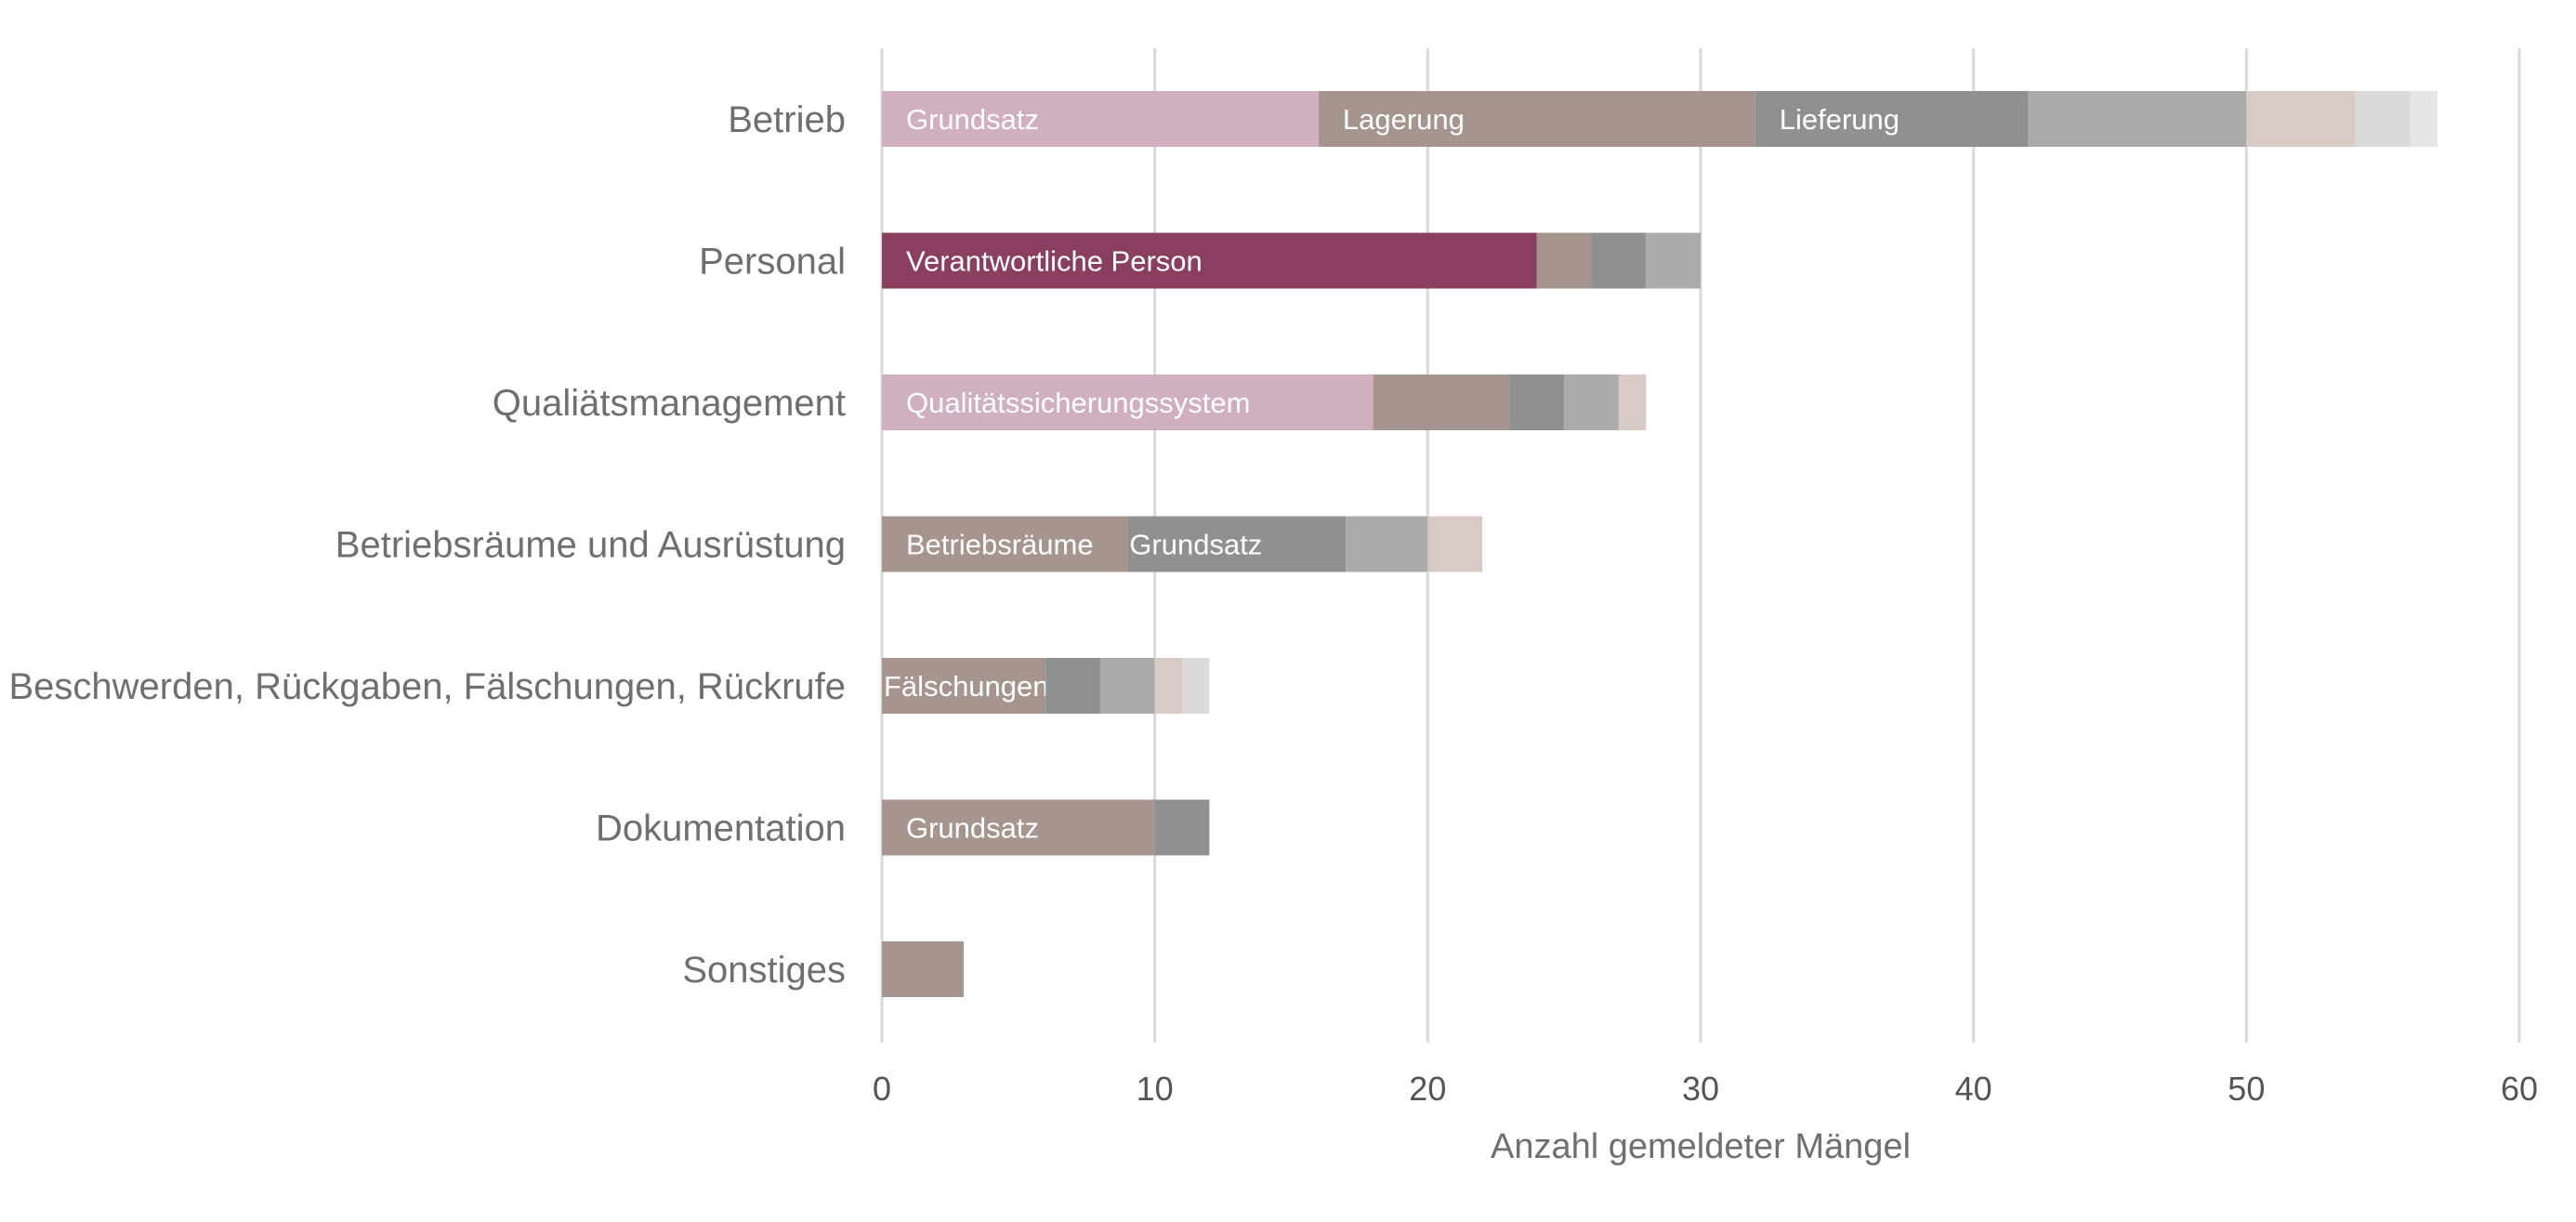 The height and width of the screenshot is (1222, 2576). I want to click on segment-label: Fälschungen, so click(966, 686).